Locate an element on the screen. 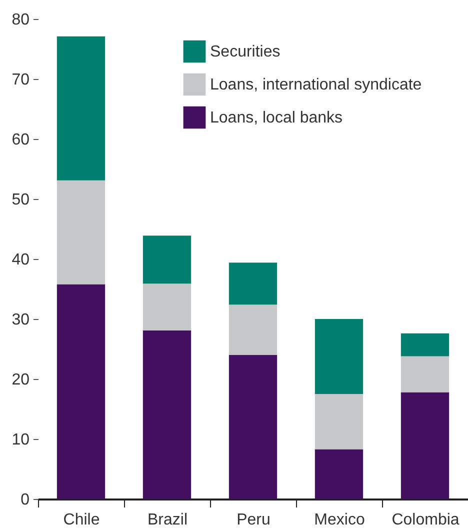 This screenshot has height=531, width=468. y-tick-label: 20 is located at coordinates (21, 380).